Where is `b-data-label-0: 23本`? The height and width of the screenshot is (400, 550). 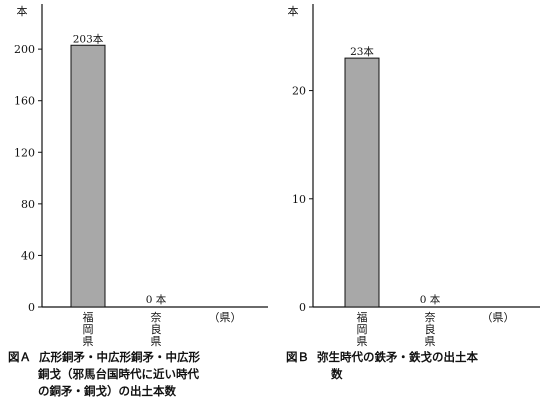
b-data-label-0: 23本 is located at coordinates (362, 51).